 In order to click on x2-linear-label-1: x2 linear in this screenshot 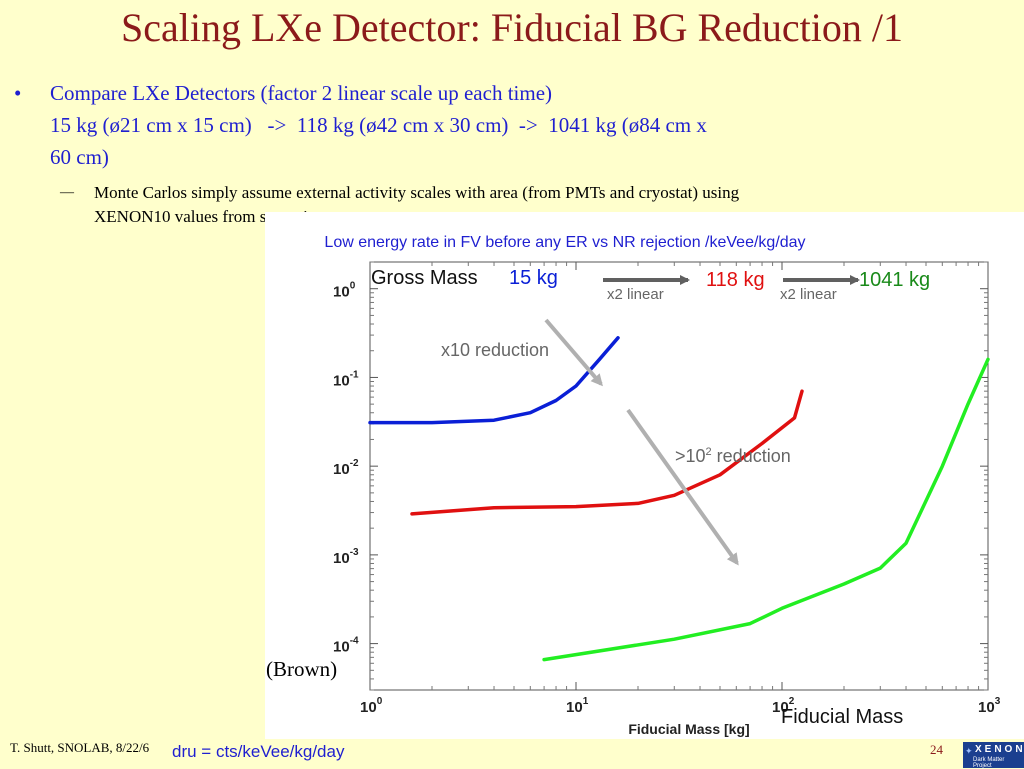, I will do `click(635, 294)`.